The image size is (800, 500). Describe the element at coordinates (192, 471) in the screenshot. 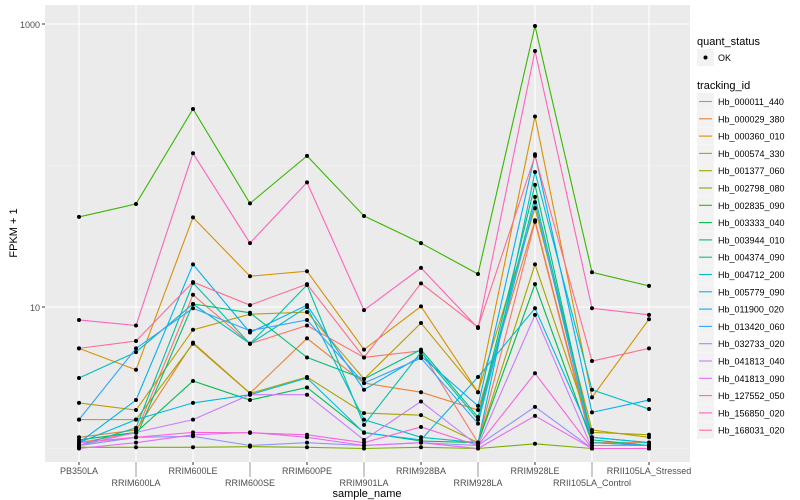

I see `x-tick-label: RRIM600LE` at that location.